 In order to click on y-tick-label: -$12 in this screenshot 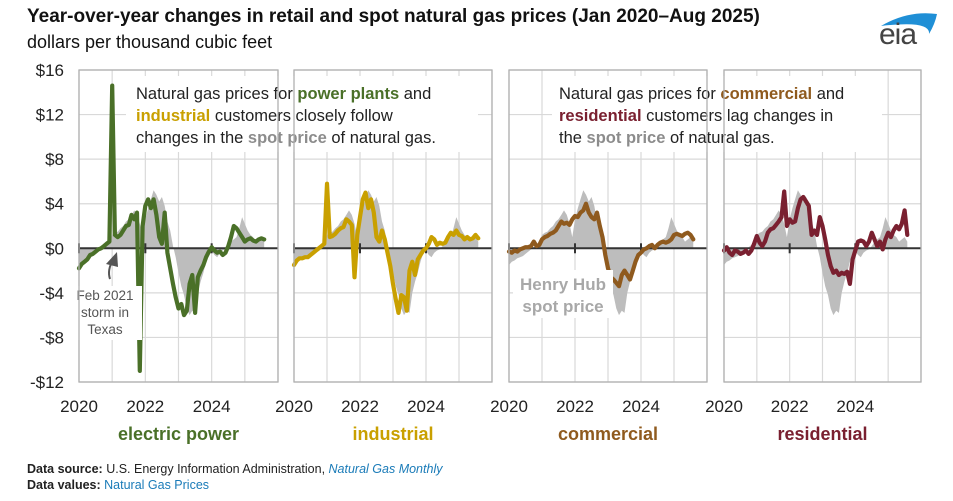, I will do `click(47, 382)`.